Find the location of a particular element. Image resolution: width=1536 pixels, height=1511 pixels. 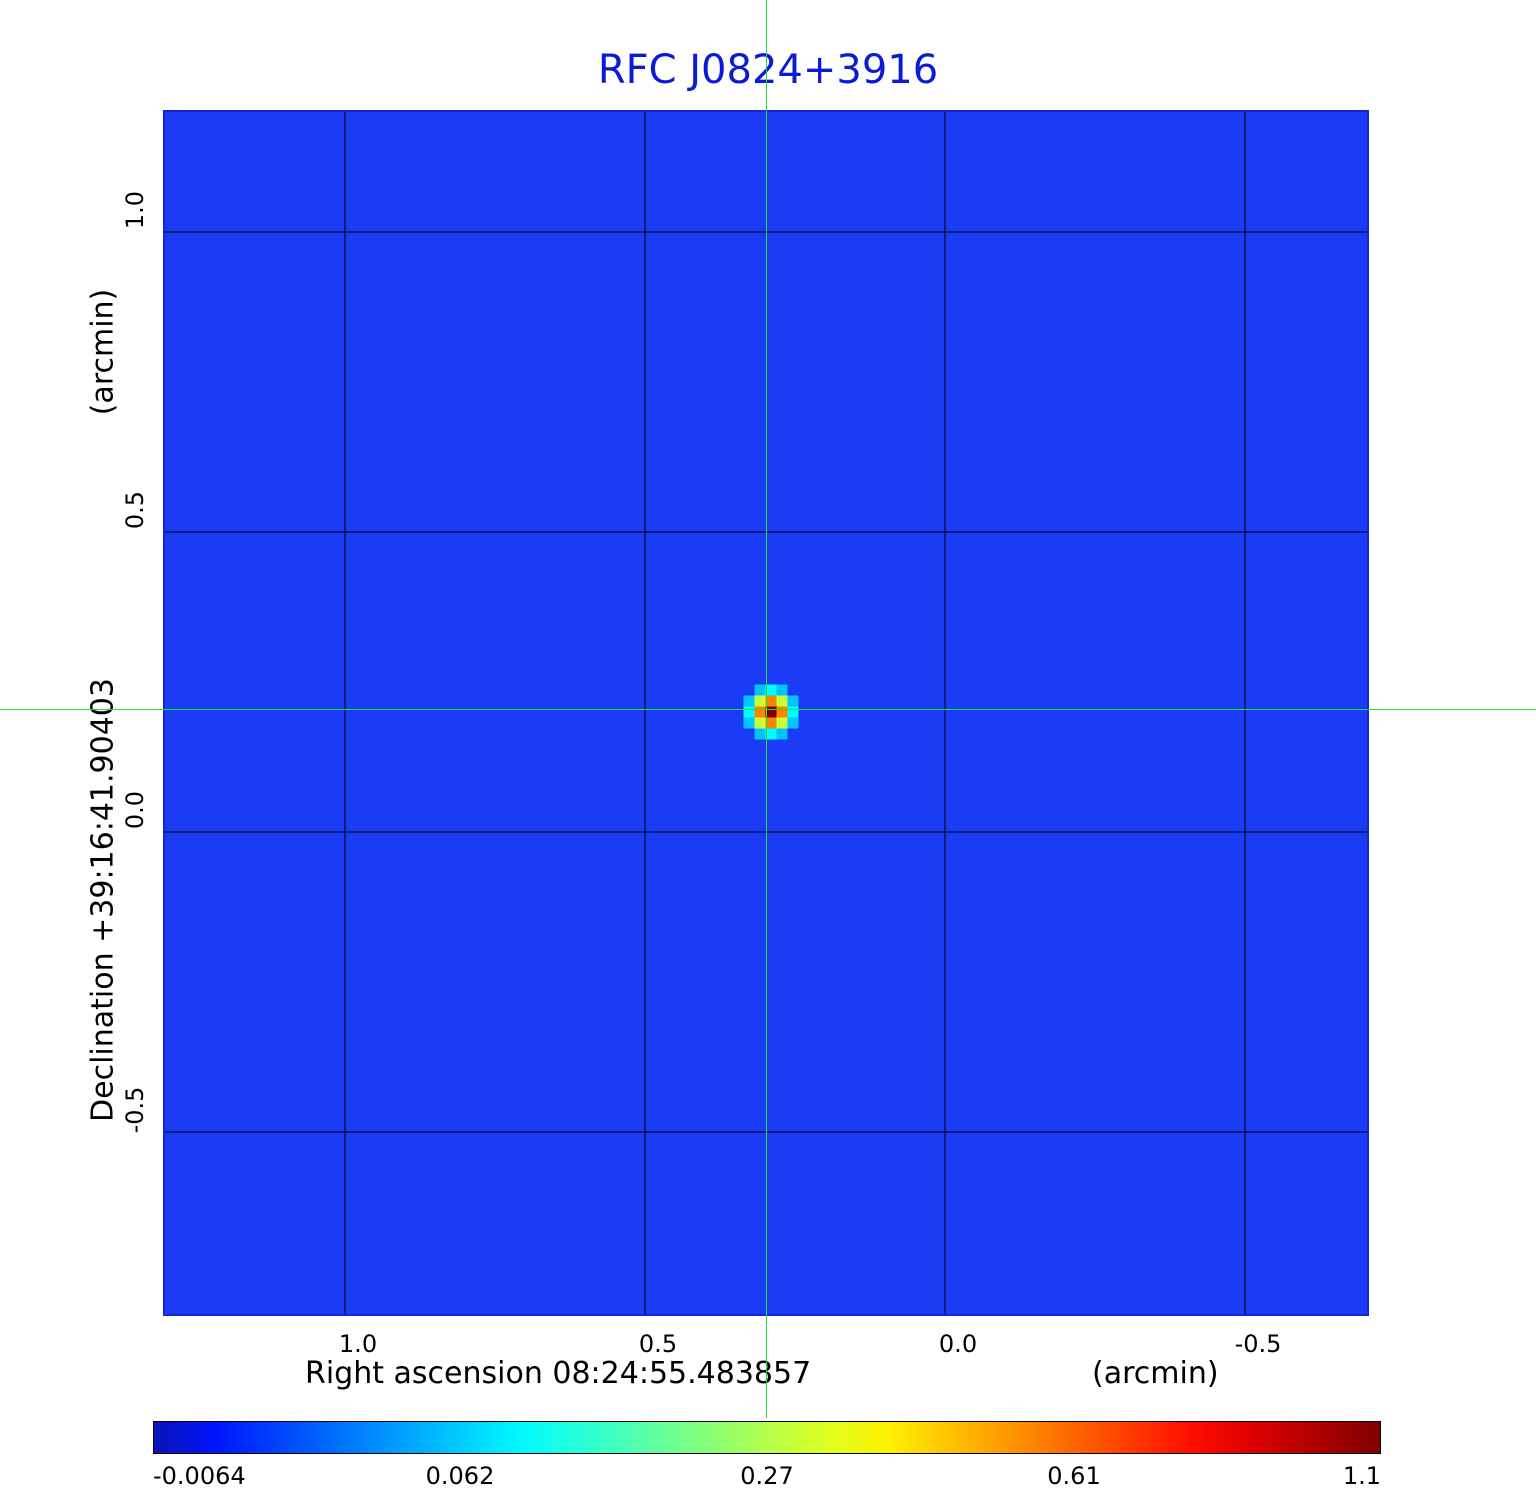

y-axis-unit: (arcmin) is located at coordinates (103, 352).